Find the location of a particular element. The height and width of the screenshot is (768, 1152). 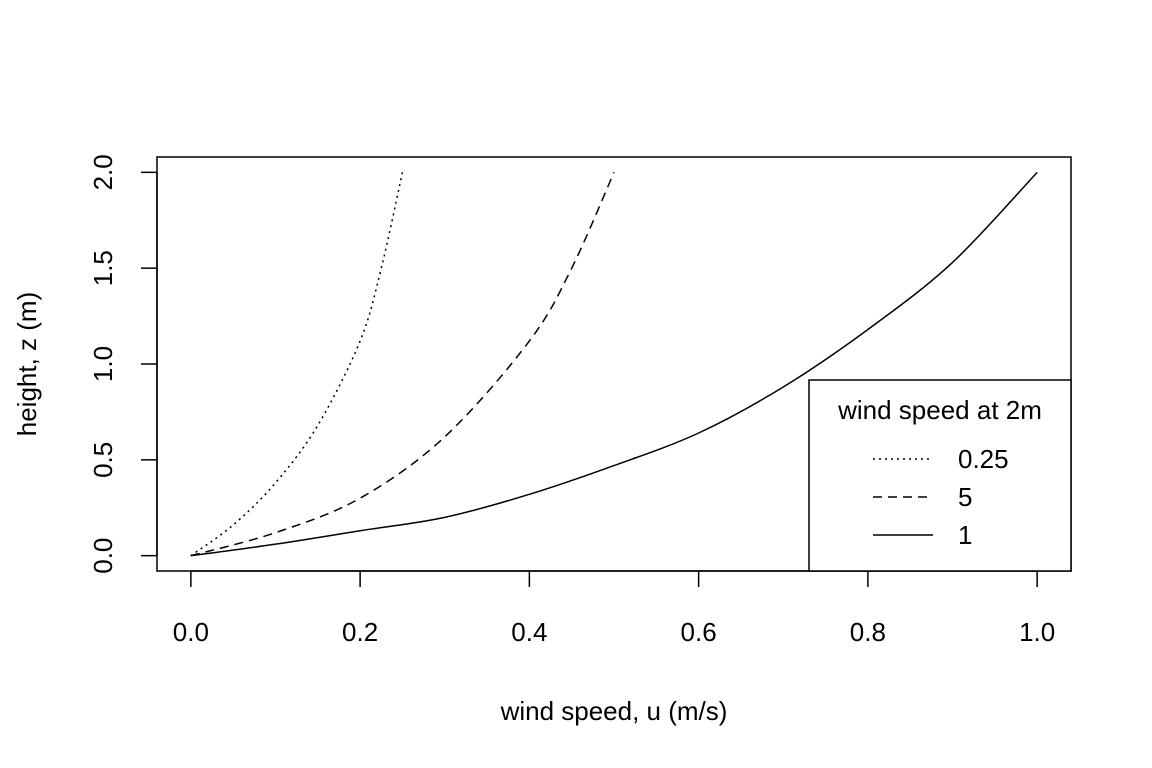

legend: wind speed at 2m 0.25 5 1 is located at coordinates (940, 475).